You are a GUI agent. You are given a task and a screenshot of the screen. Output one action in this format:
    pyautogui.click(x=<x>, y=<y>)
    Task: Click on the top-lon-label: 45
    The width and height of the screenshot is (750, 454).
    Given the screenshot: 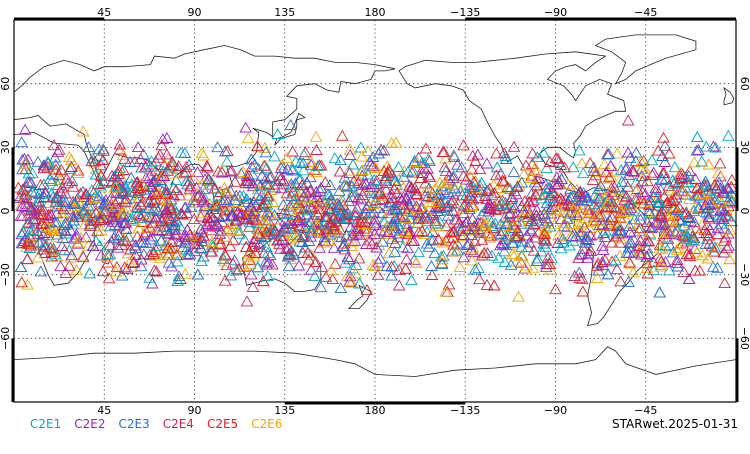 What is the action you would take?
    pyautogui.click(x=104, y=12)
    